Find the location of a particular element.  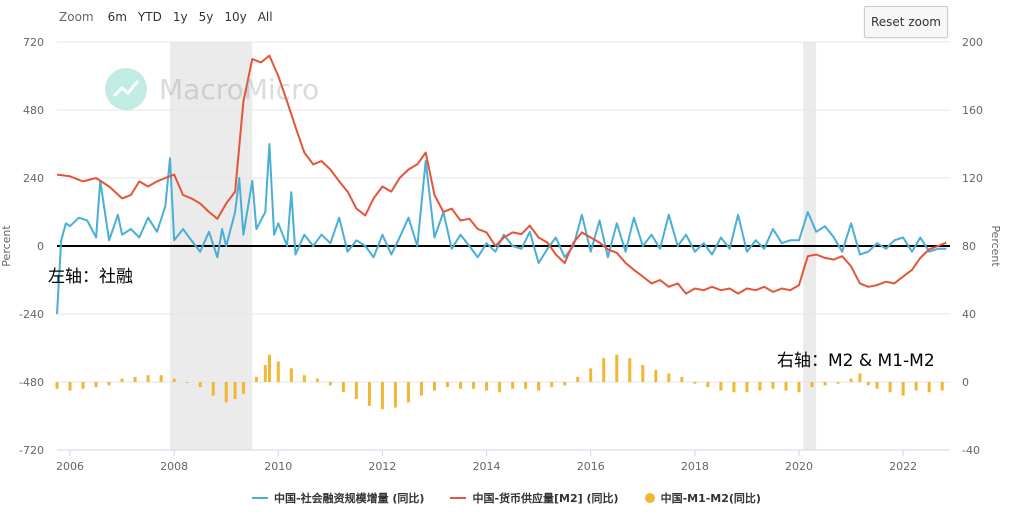

y-right-tick-label: 200 is located at coordinates (972, 42).